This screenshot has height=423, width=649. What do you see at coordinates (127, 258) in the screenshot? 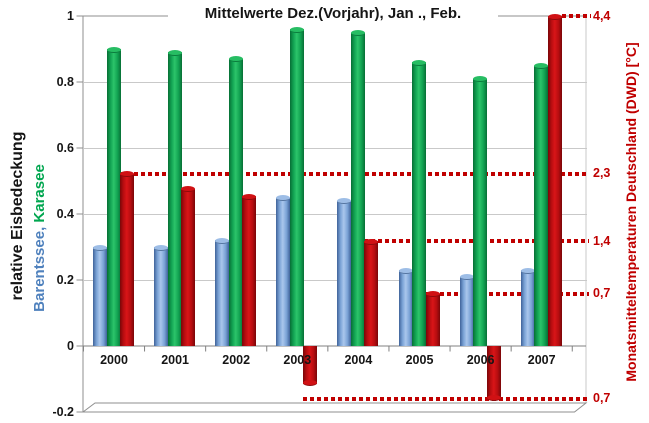
I see `bar-monatsmitteltemperaturen-2000` at bounding box center [127, 258].